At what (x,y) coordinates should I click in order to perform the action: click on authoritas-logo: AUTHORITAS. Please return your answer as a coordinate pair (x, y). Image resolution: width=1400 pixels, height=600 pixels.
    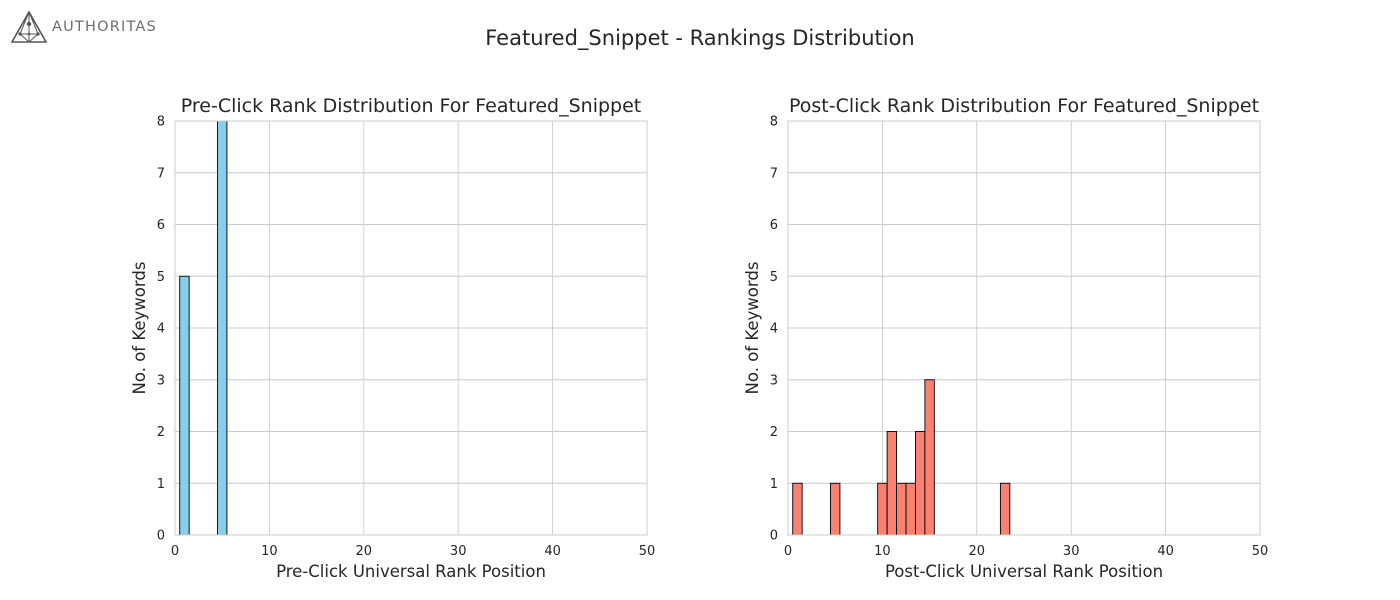
    Looking at the image, I should click on (83, 27).